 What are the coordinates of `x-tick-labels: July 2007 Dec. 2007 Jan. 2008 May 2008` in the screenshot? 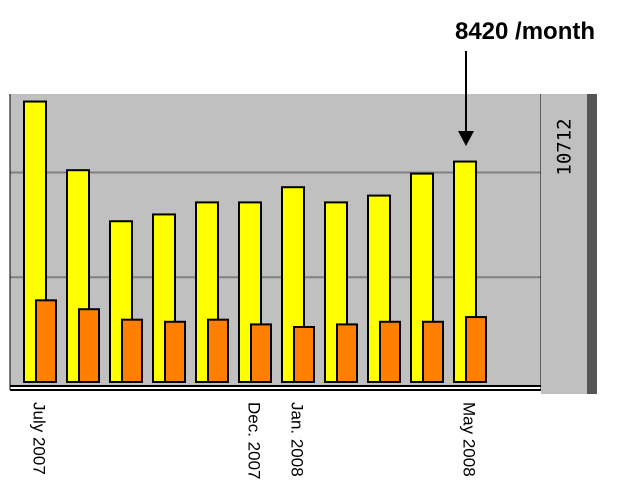 It's located at (254, 441).